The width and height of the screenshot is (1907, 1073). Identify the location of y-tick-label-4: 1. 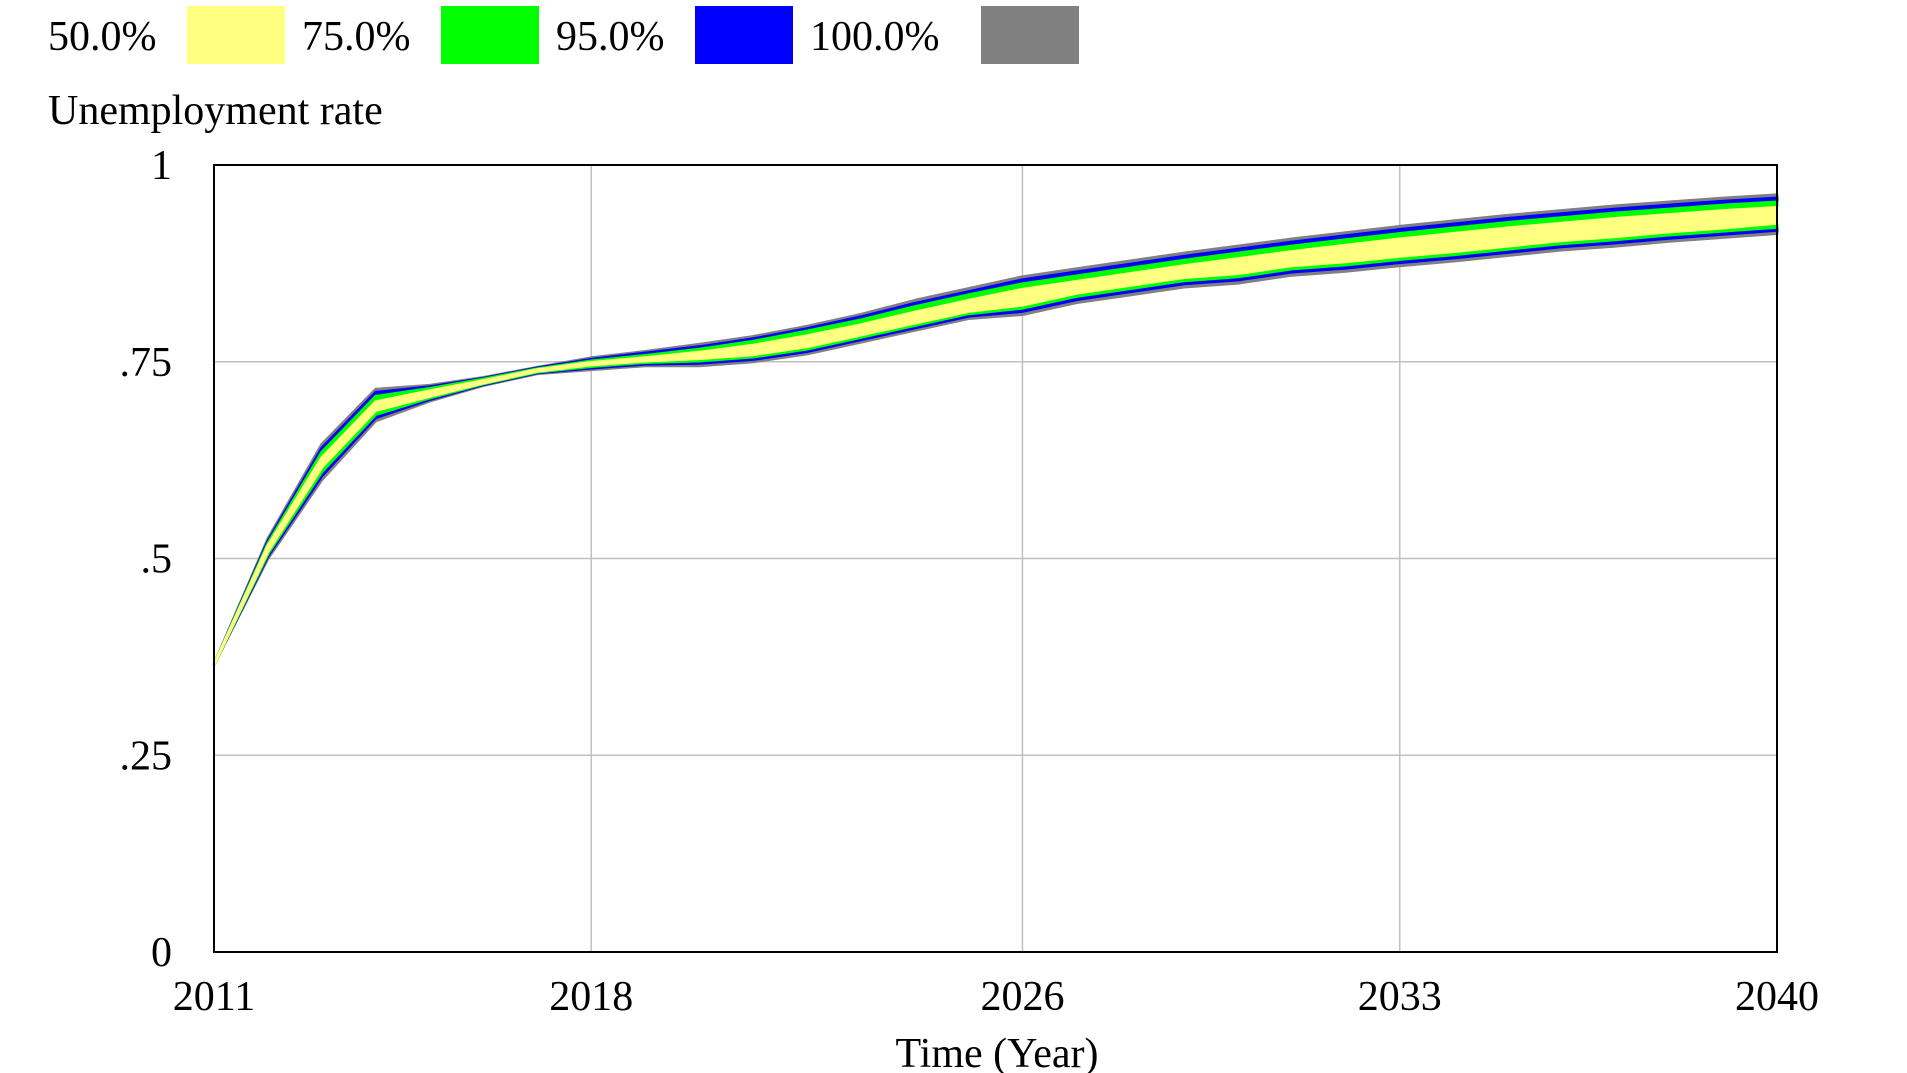
(161, 166).